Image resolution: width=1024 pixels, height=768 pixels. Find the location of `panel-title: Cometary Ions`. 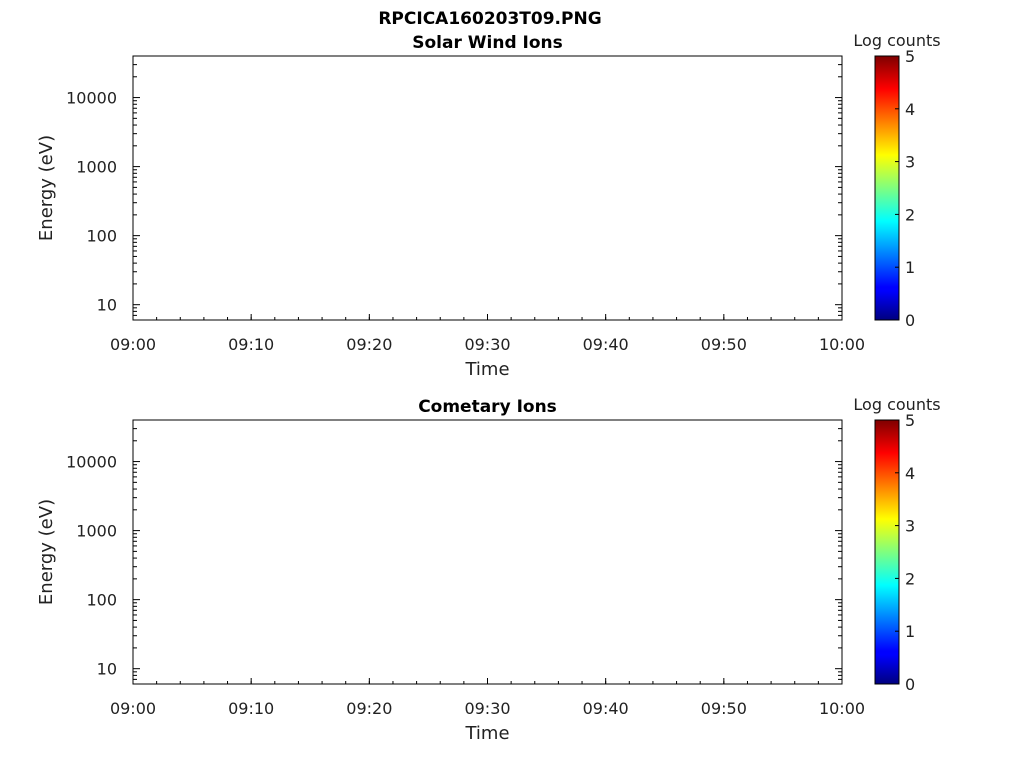

panel-title: Cometary Ions is located at coordinates (487, 407).